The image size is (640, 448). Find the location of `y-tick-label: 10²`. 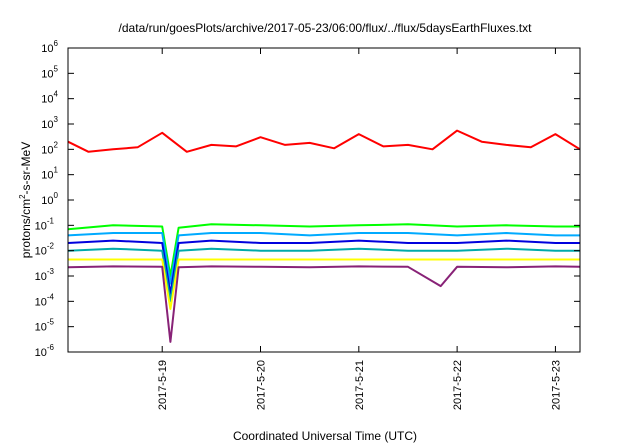

y-tick-label: 10² is located at coordinates (49, 148).